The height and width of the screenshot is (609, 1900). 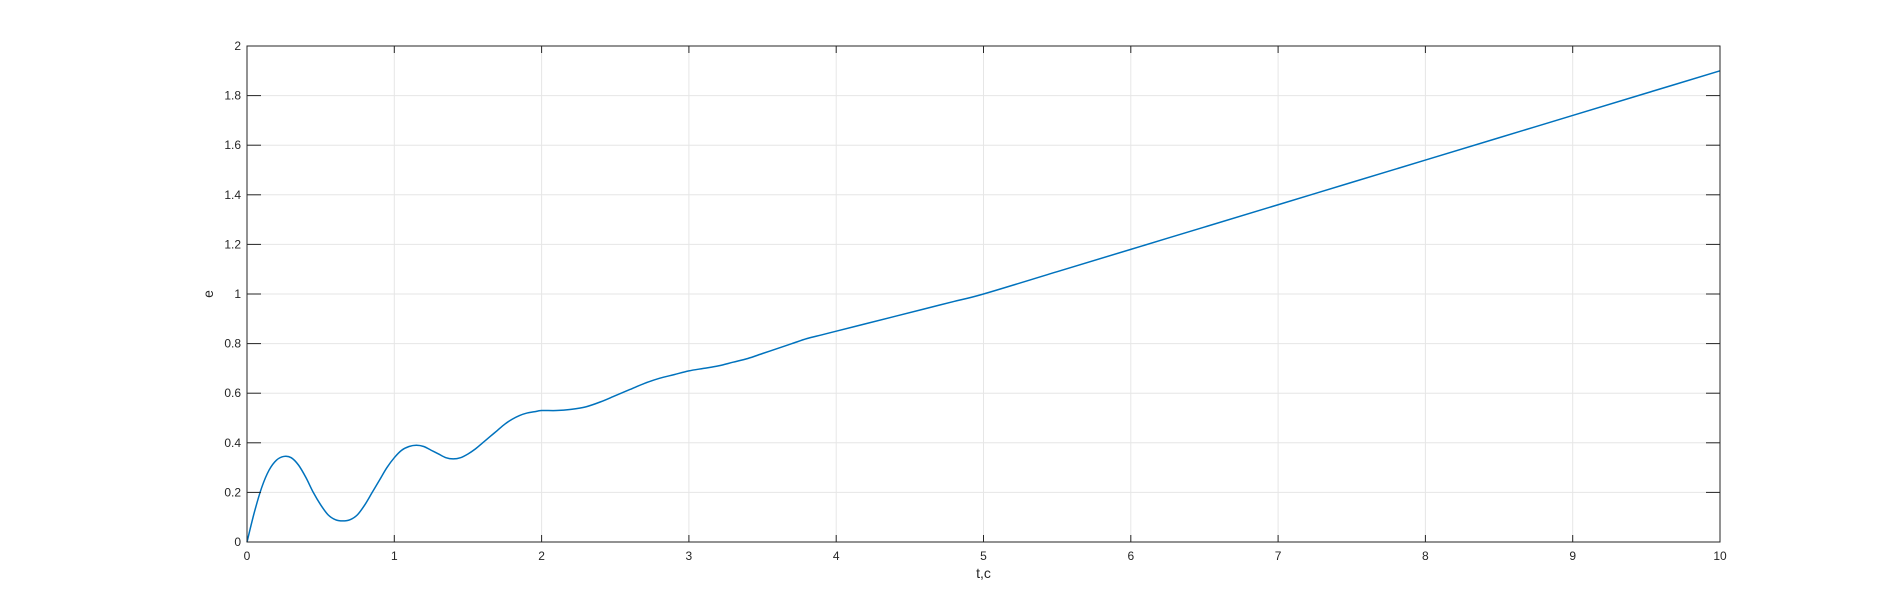 What do you see at coordinates (237, 46) in the screenshot?
I see `y-tick-label: 2` at bounding box center [237, 46].